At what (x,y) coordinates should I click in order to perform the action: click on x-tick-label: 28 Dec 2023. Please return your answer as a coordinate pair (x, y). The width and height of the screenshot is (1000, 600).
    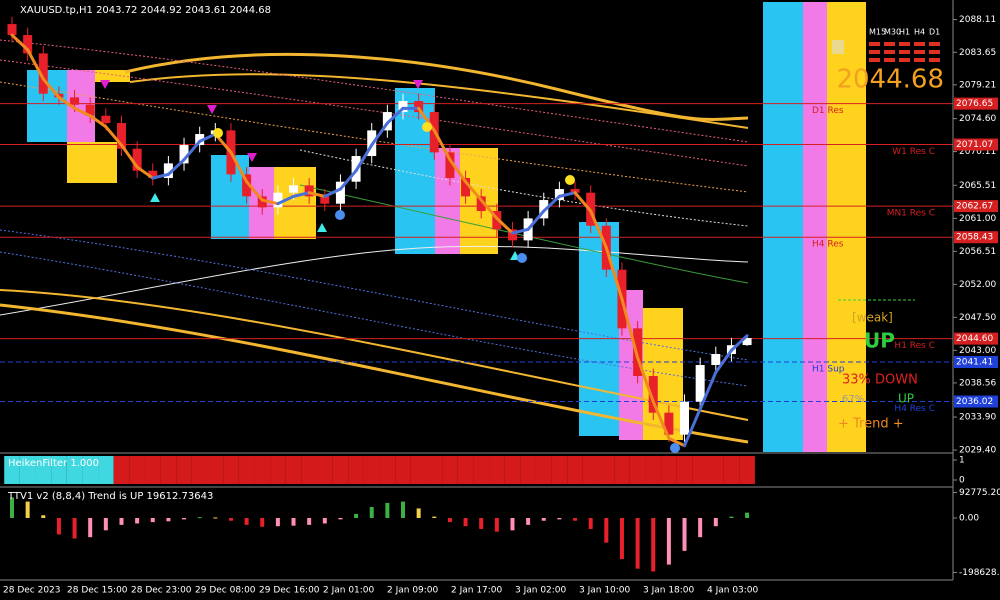
    Looking at the image, I should click on (32, 591).